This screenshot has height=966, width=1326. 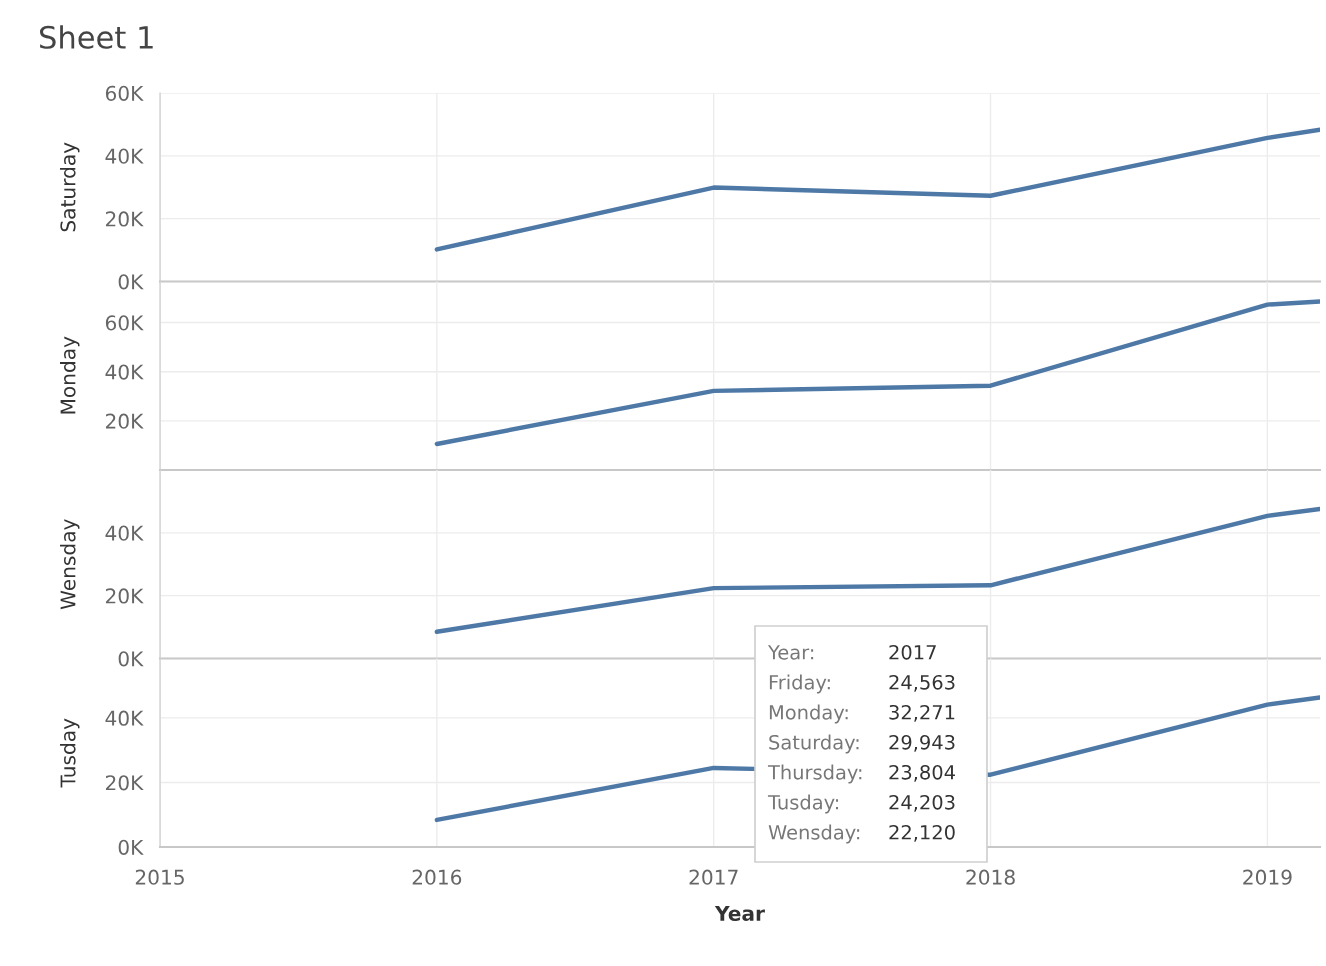 What do you see at coordinates (814, 774) in the screenshot?
I see `annotation: Thursday:` at bounding box center [814, 774].